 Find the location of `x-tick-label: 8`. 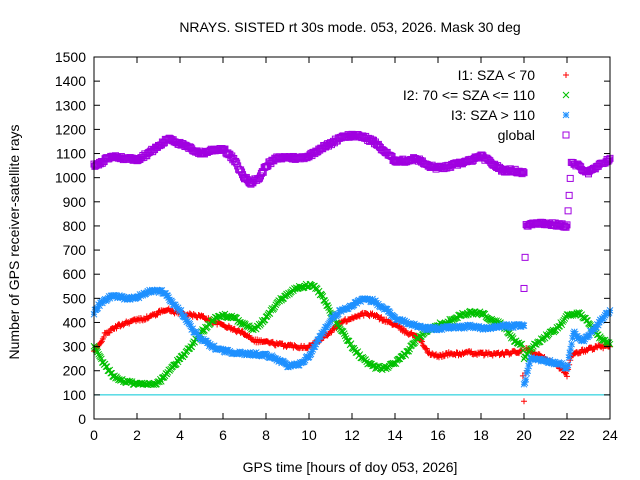

x-tick-label: 8 is located at coordinates (266, 435).